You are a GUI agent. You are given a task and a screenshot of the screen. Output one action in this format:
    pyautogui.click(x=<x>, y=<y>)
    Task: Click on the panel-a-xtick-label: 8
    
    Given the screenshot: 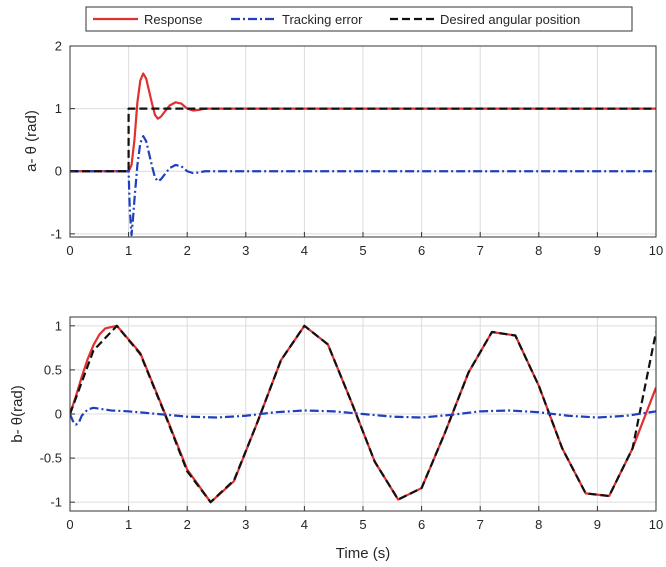 What is the action you would take?
    pyautogui.click(x=538, y=250)
    